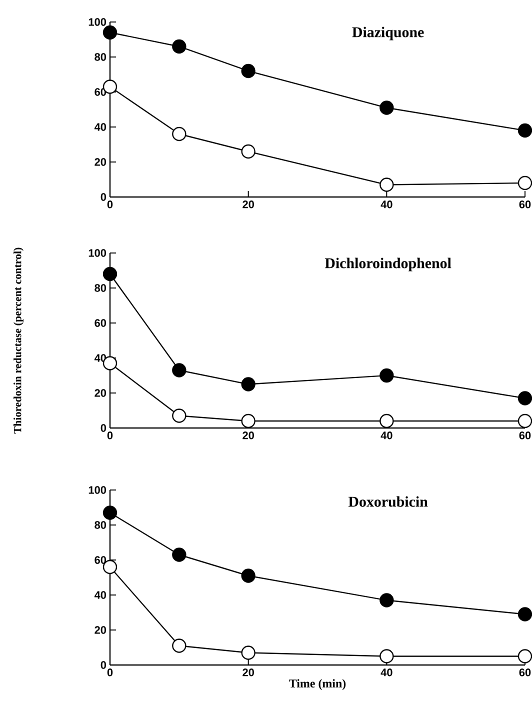  I want to click on x-axis-title: Time (min), so click(317, 684).